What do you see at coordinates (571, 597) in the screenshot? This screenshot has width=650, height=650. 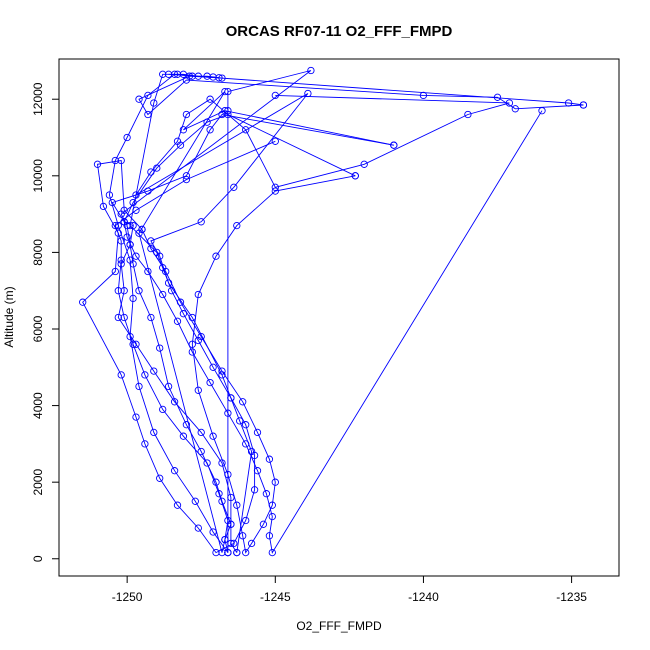 I see `x-tick-label: -1235` at bounding box center [571, 597].